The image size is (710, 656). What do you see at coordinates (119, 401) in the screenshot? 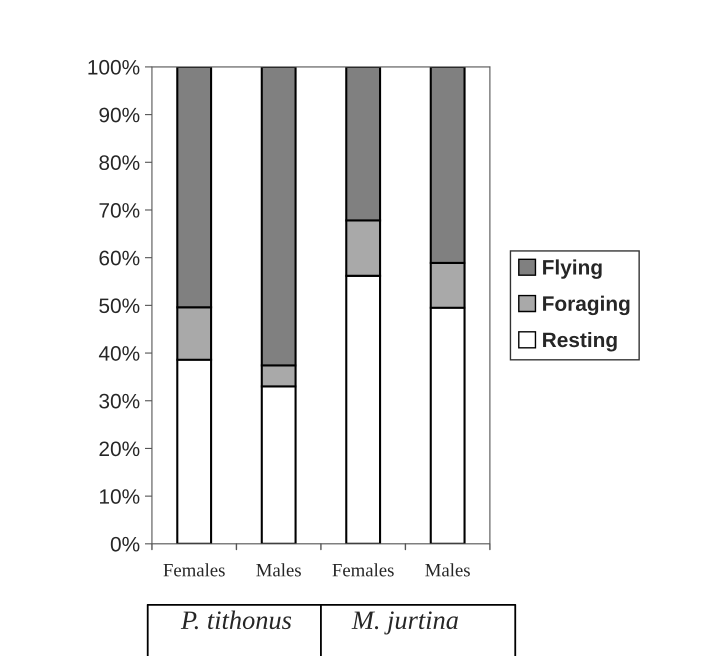
I see `y-tick-label: 30%` at bounding box center [119, 401].